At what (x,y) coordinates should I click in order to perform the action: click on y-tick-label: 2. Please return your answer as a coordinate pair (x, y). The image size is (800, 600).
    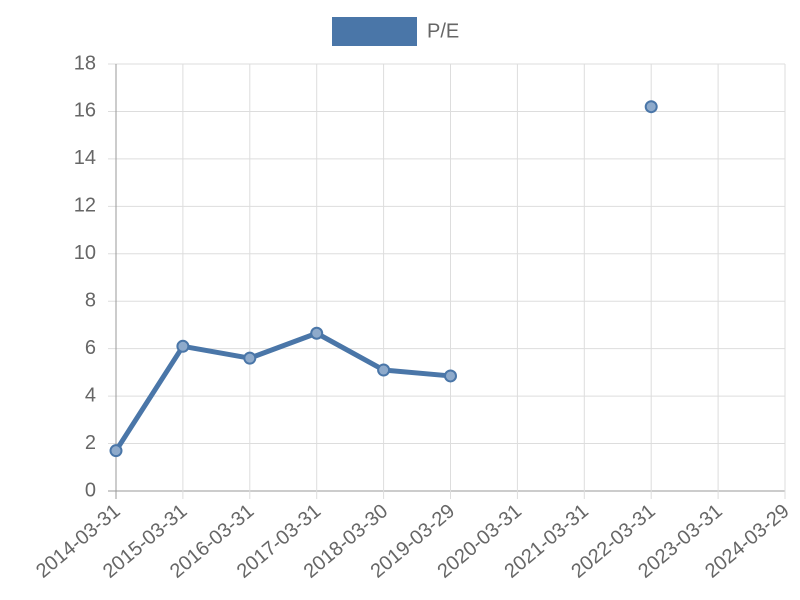
    Looking at the image, I should click on (90, 443).